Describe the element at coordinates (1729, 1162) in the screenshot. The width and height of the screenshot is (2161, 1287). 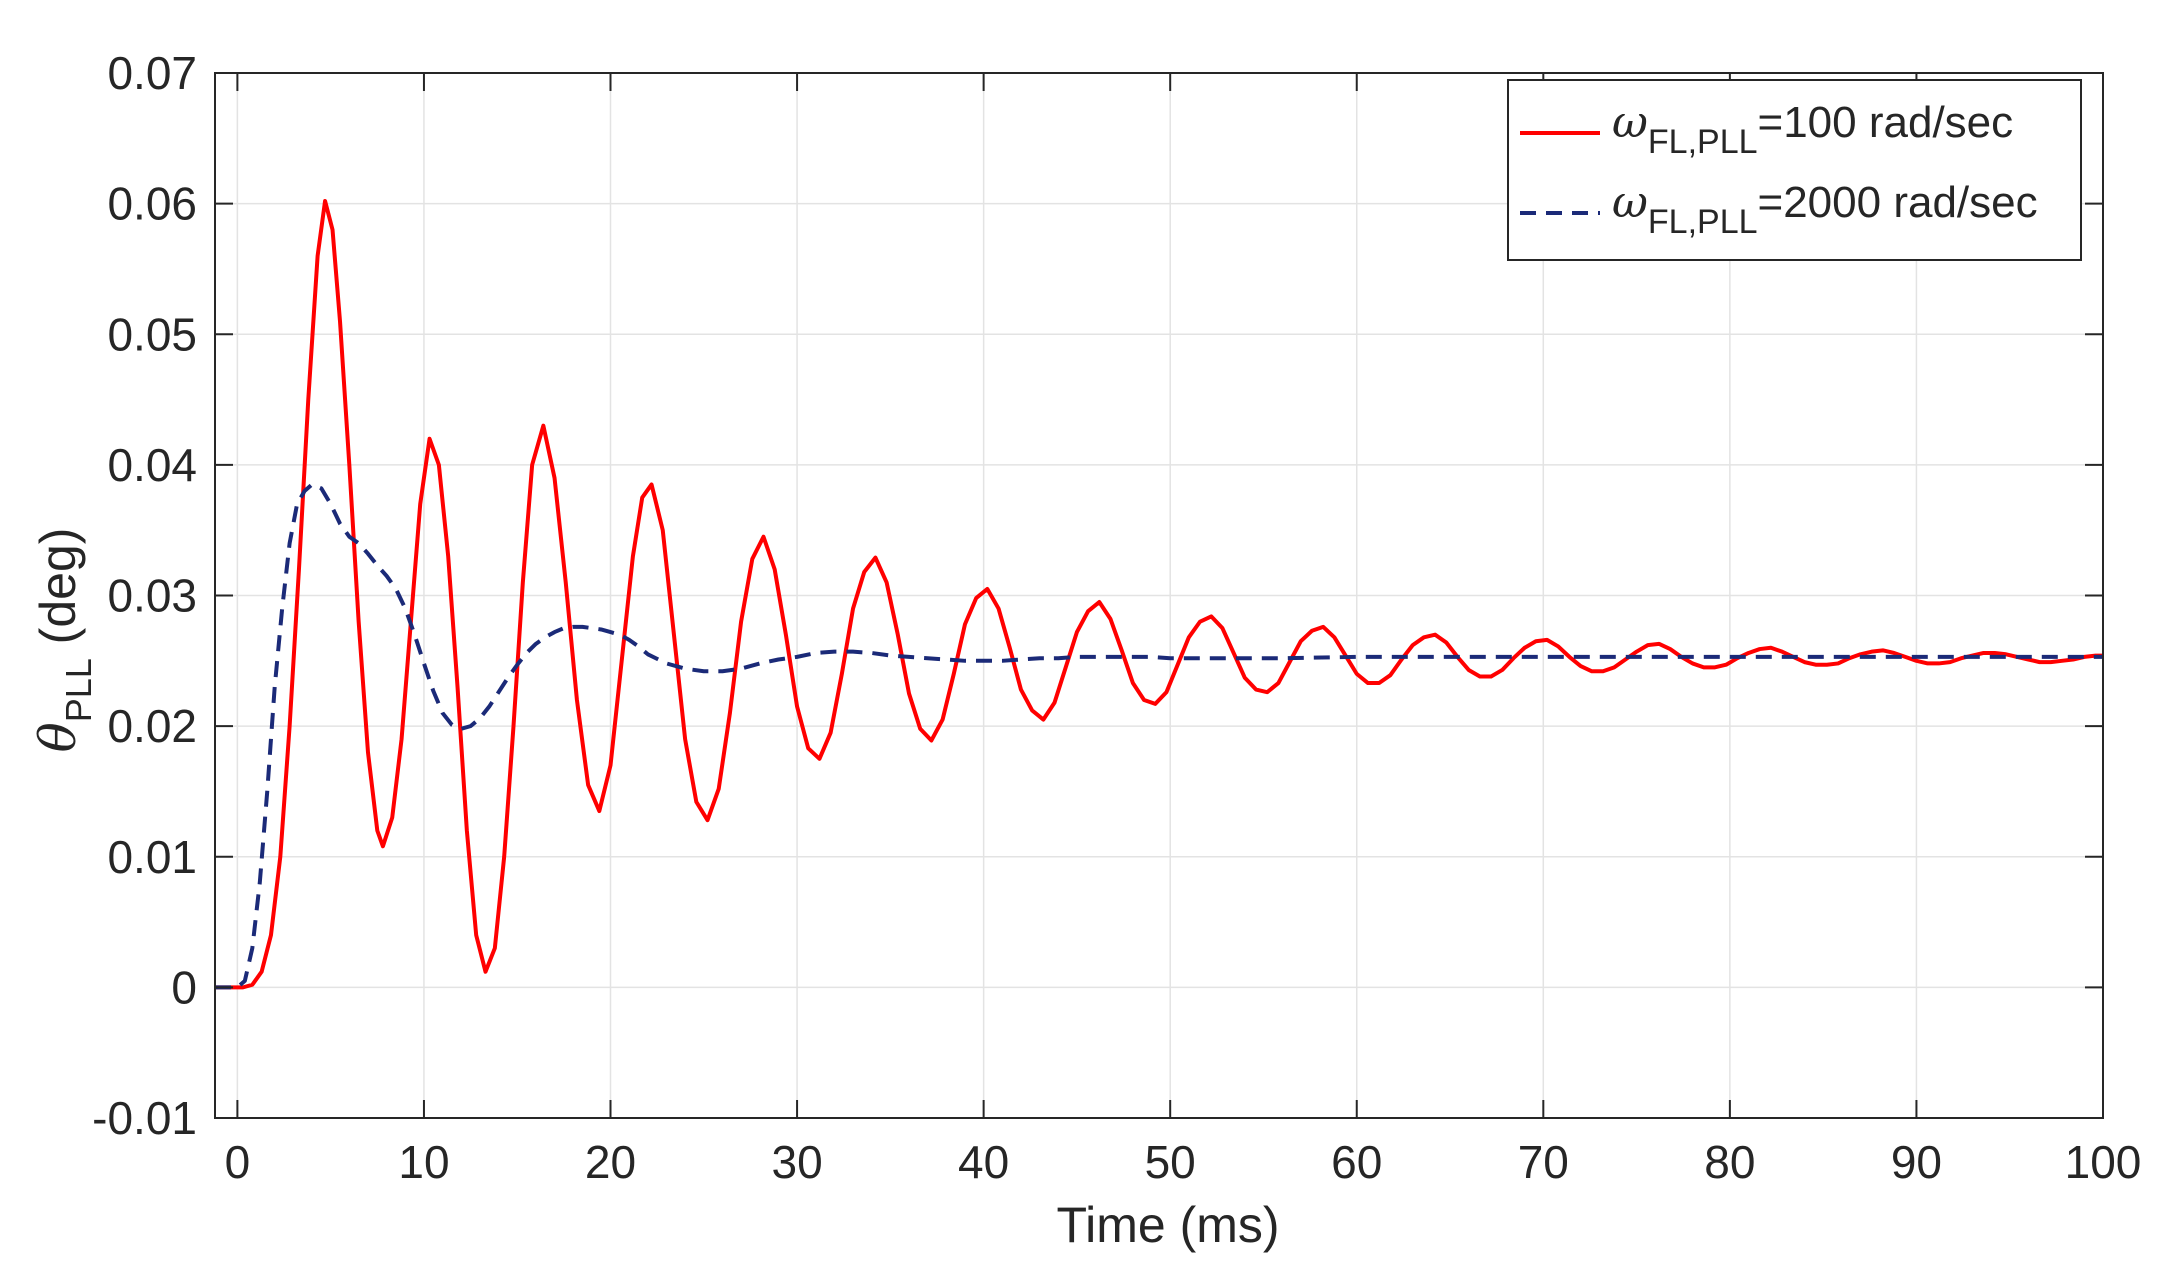
I see `x-tick-label-8: 80` at that location.